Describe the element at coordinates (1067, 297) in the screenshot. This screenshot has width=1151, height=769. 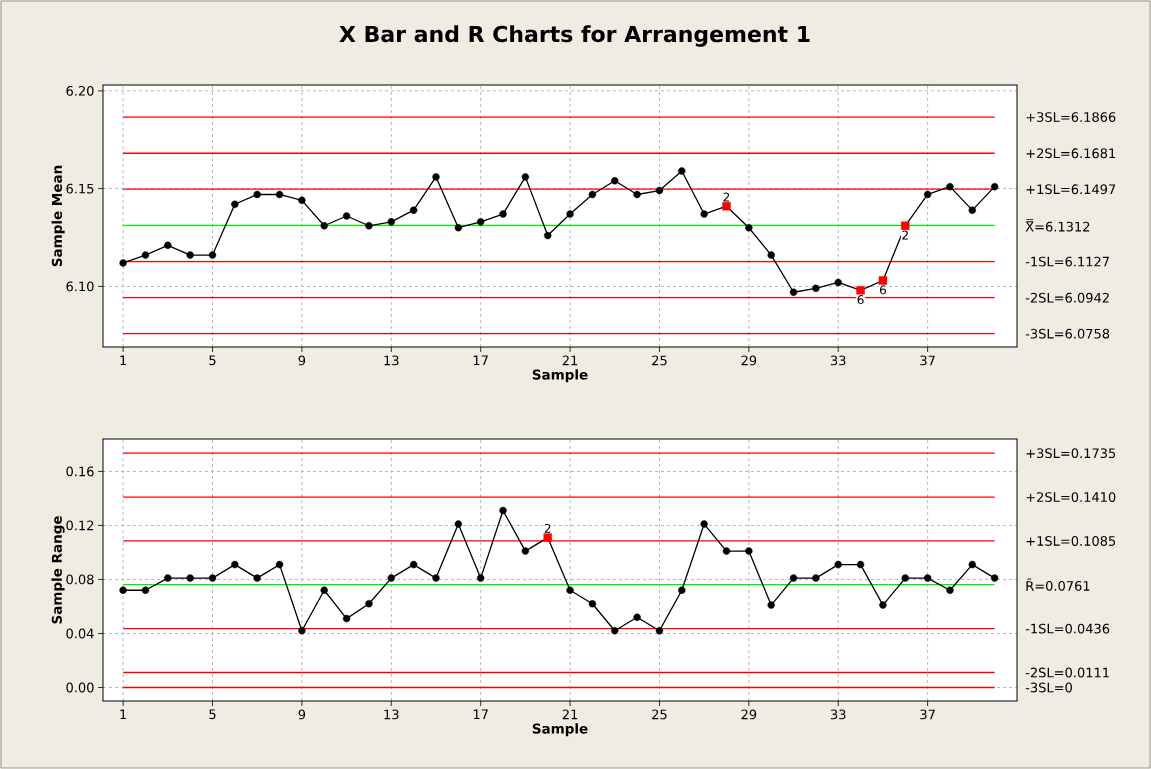
I see `ref-line-label: -2SL=6.0942` at that location.